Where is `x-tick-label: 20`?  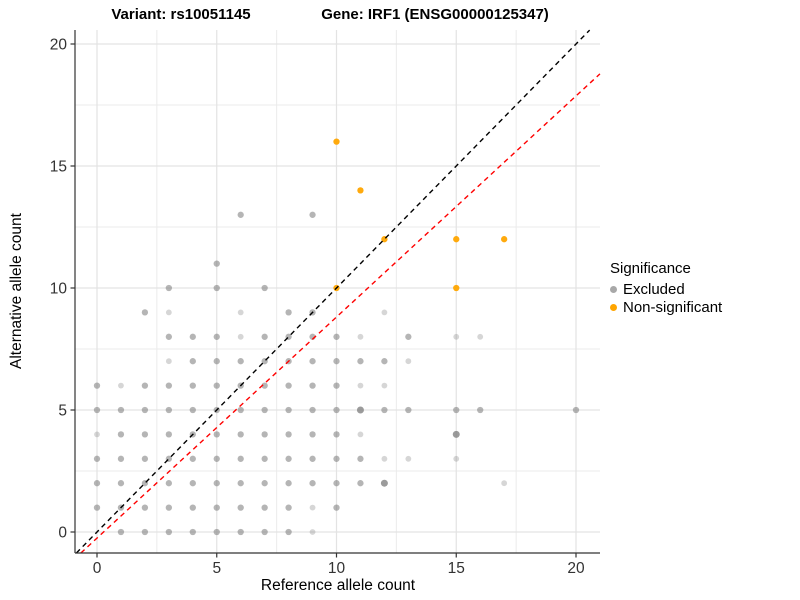
x-tick-label: 20 is located at coordinates (576, 568).